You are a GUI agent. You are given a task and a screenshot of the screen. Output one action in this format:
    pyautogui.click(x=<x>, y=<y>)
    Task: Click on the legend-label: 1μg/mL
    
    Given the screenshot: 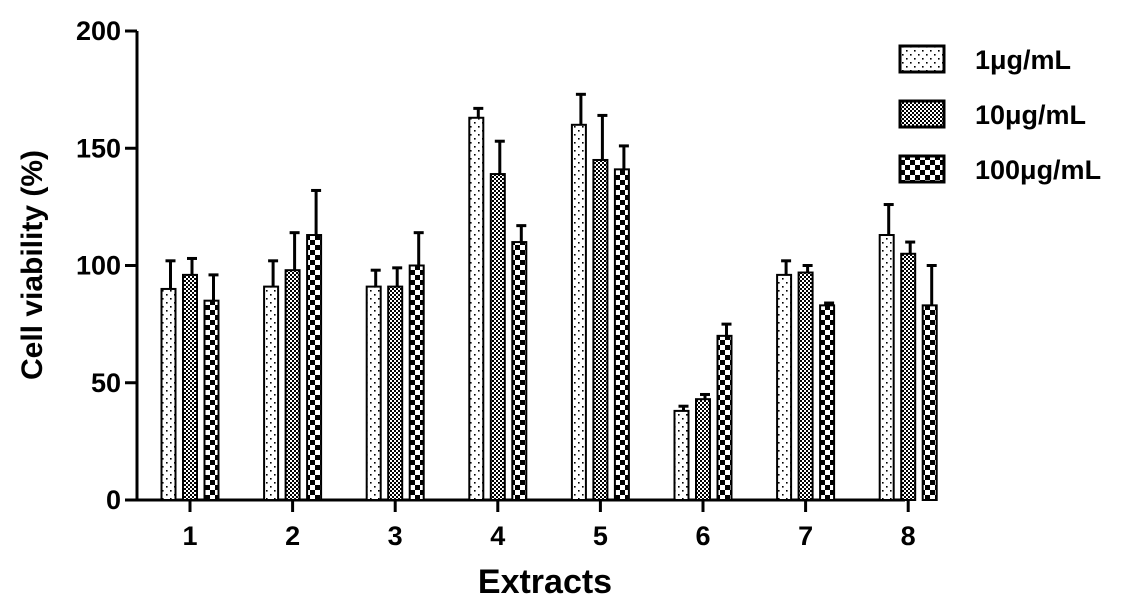 What is the action you would take?
    pyautogui.click(x=1023, y=60)
    